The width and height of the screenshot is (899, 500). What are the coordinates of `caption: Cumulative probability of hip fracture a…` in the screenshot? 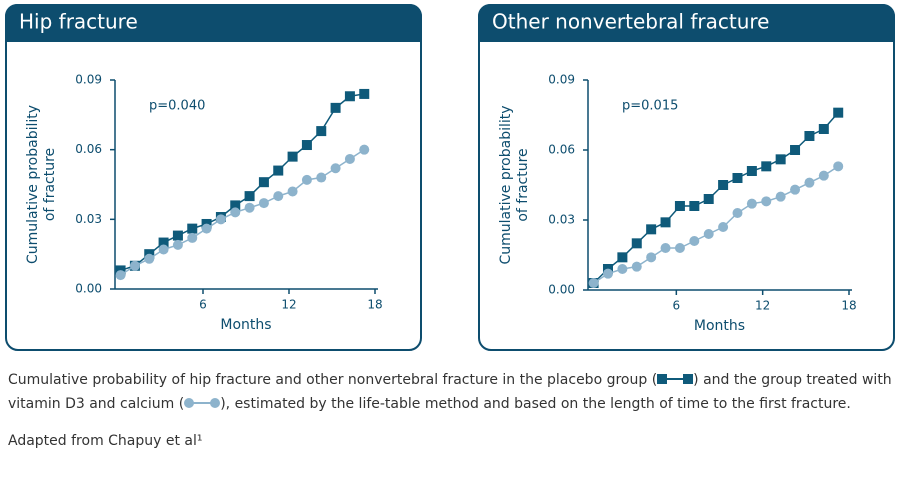 It's located at (450, 392).